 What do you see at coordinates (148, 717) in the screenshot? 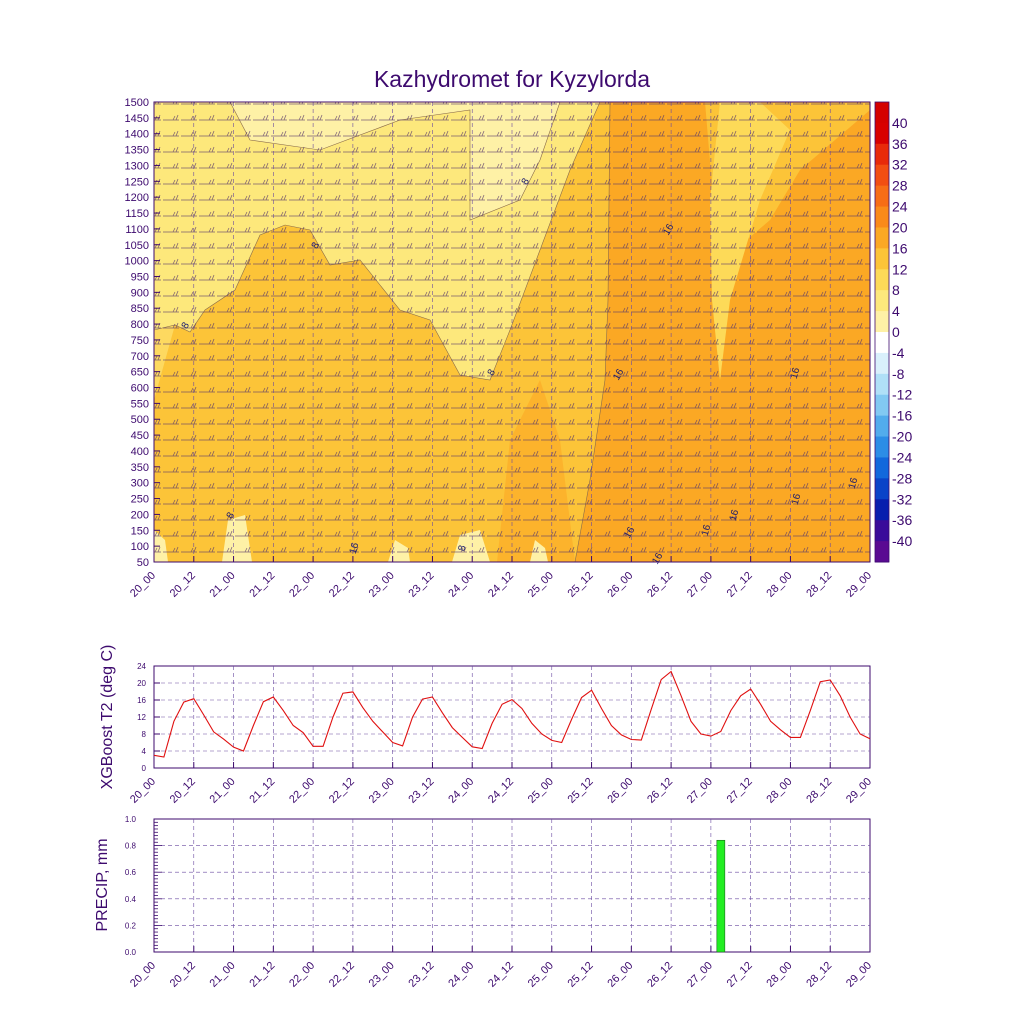
I see `t2-y-axis: 0 4 8 12 16 20 24` at bounding box center [148, 717].